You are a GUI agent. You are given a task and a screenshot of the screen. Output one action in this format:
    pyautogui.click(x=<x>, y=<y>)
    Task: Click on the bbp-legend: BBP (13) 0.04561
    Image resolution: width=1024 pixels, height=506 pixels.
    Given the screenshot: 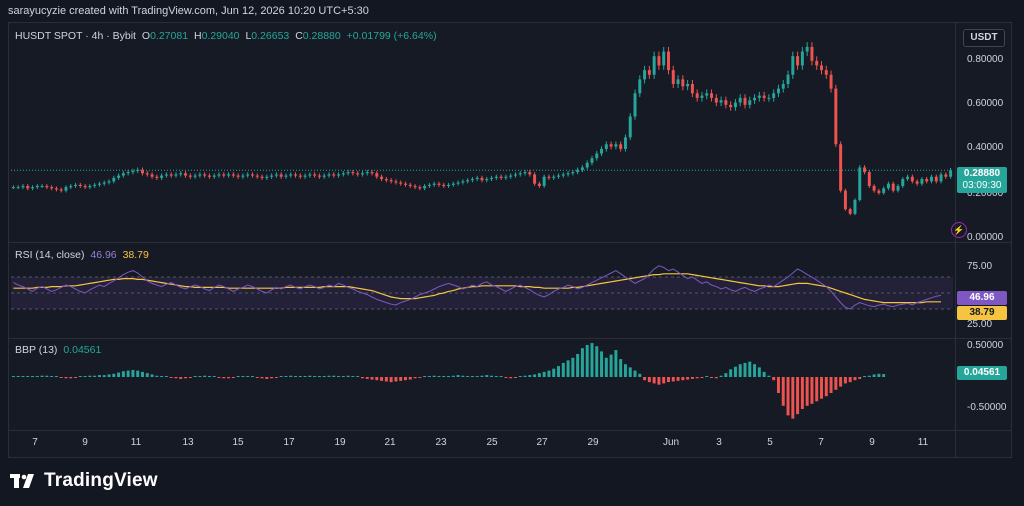 What is the action you would take?
    pyautogui.click(x=59, y=350)
    